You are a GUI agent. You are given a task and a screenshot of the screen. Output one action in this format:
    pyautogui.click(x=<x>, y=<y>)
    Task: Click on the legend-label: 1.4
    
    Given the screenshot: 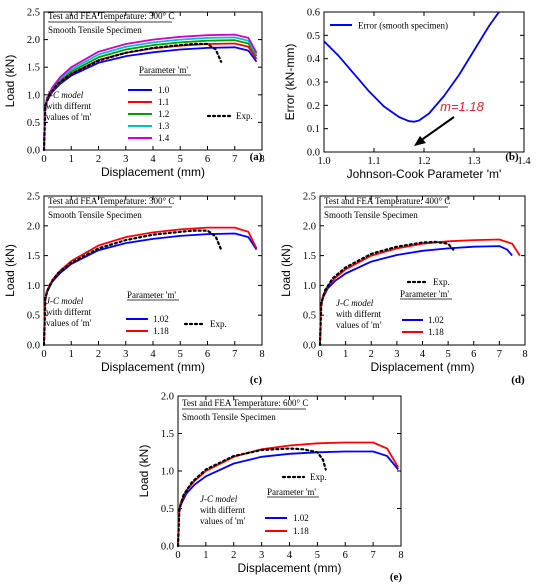 What is the action you would take?
    pyautogui.click(x=164, y=138)
    